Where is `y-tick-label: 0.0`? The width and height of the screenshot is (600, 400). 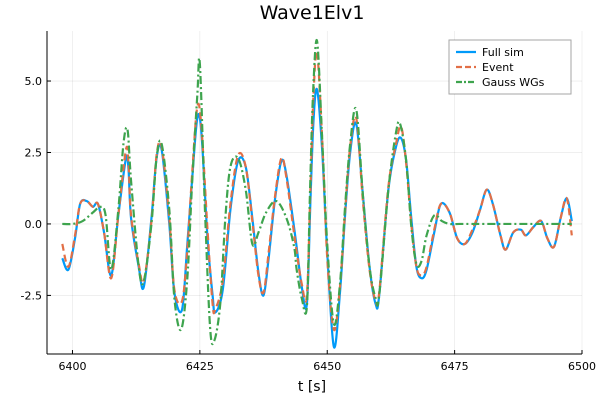
y-tick-label: 0.0 is located at coordinates (34, 224).